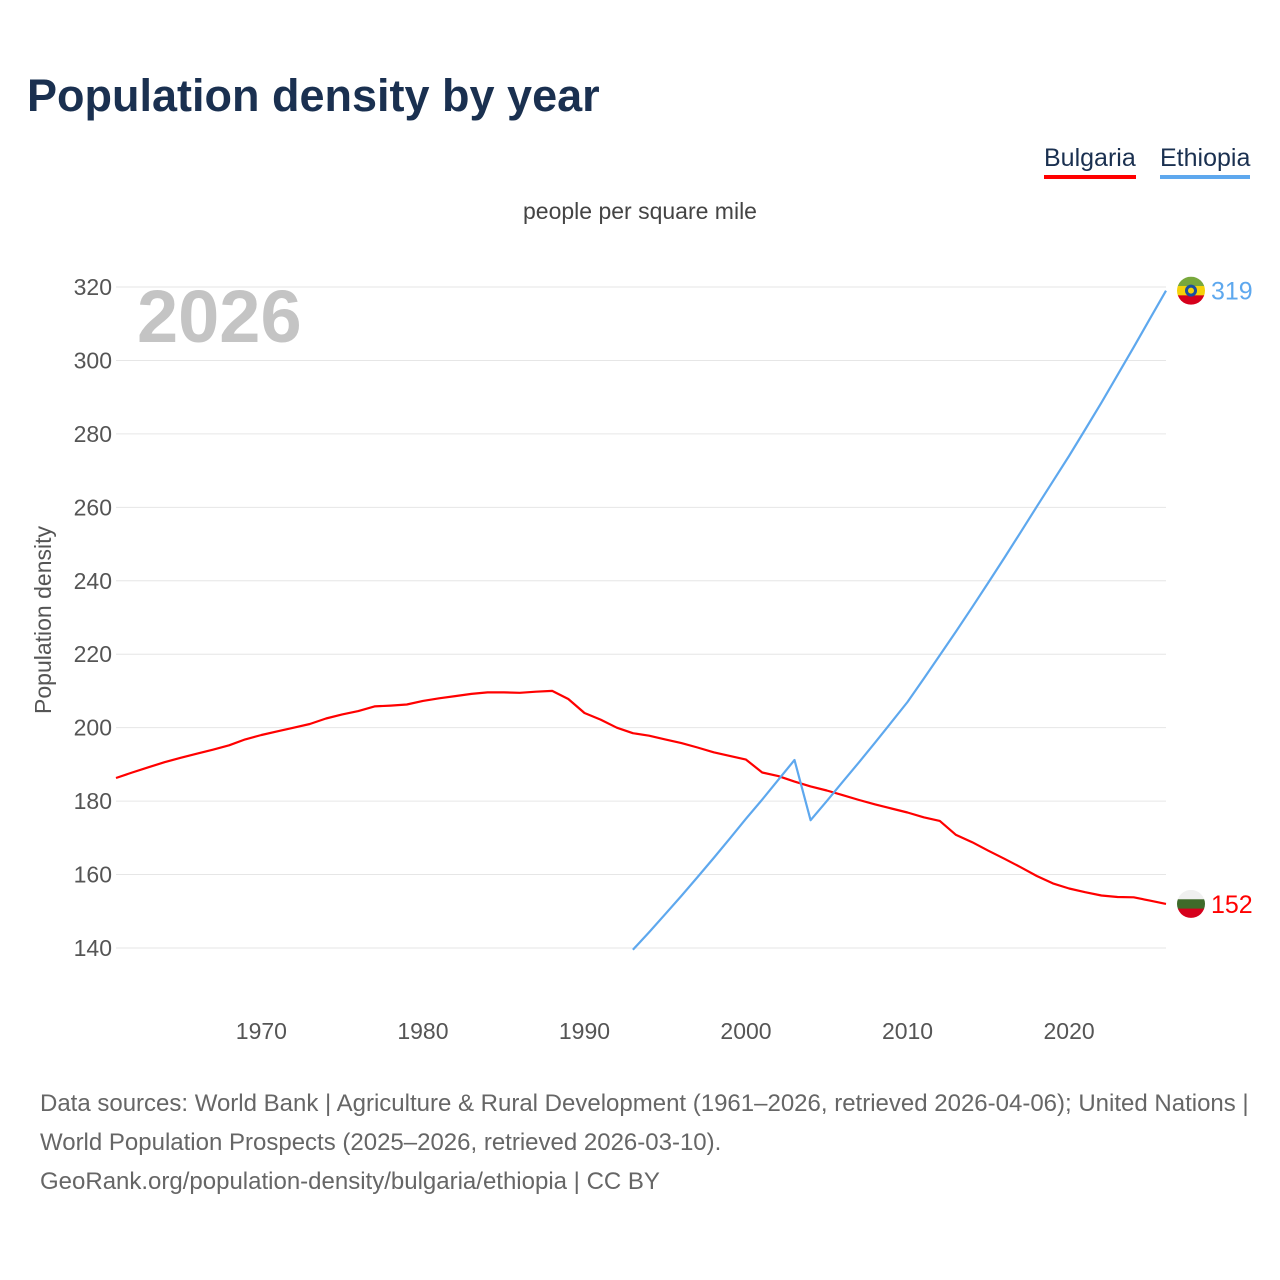  I want to click on y-tick-label: 160, so click(93, 875).